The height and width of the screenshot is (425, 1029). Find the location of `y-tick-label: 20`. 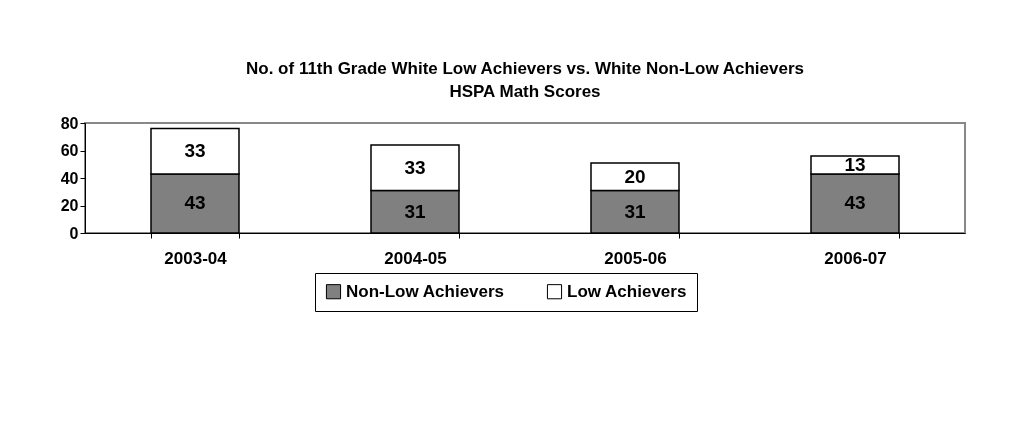

y-tick-label: 20 is located at coordinates (69, 205).